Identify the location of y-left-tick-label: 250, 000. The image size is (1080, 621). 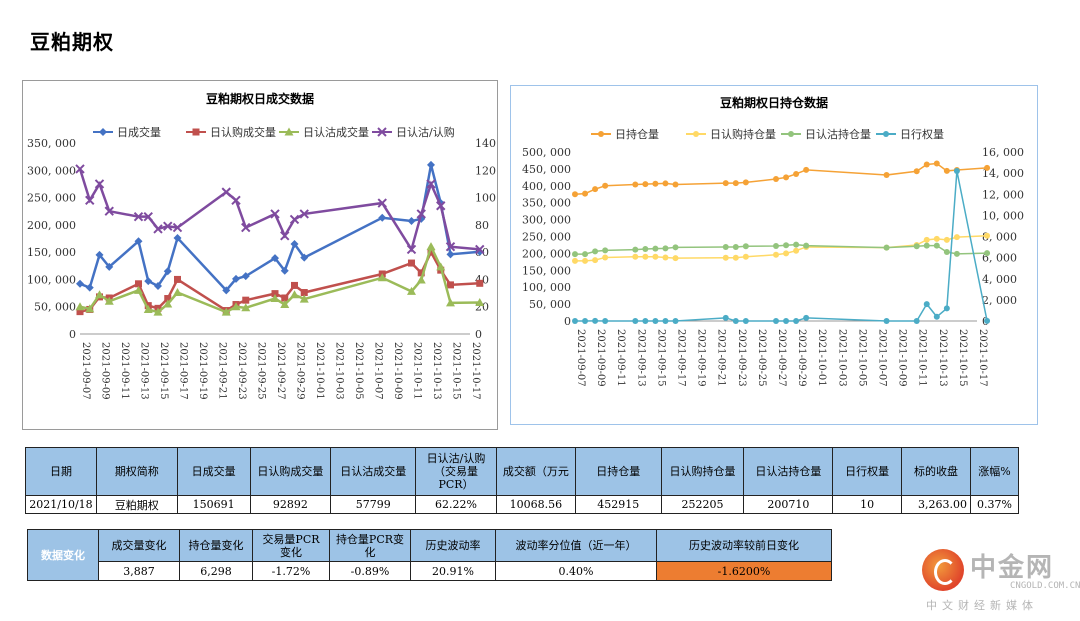
(51, 198).